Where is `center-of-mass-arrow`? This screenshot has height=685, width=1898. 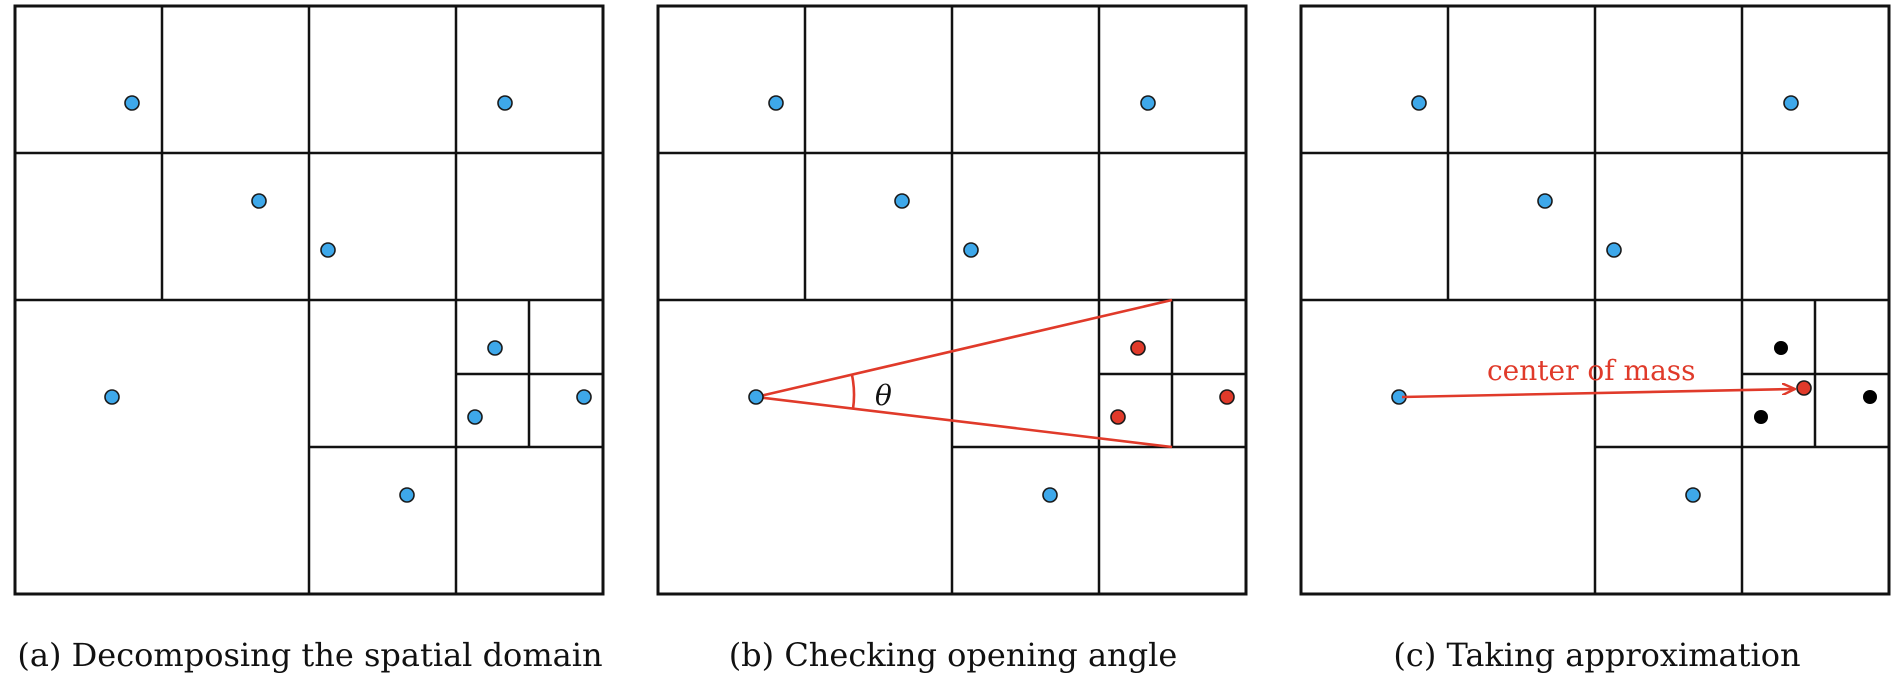
center-of-mass-arrow is located at coordinates (1597, 394).